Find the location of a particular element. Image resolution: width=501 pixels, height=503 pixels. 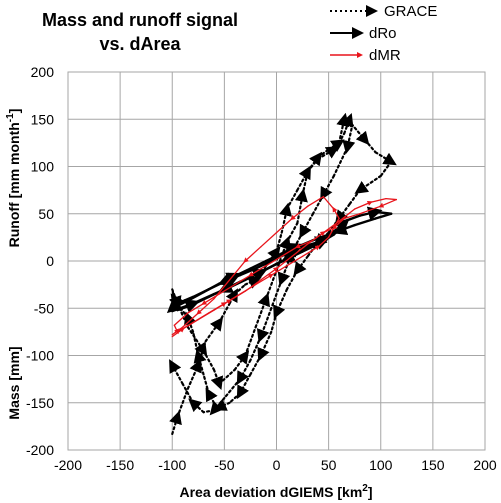

x-tick-label: 200 is located at coordinates (485, 465).